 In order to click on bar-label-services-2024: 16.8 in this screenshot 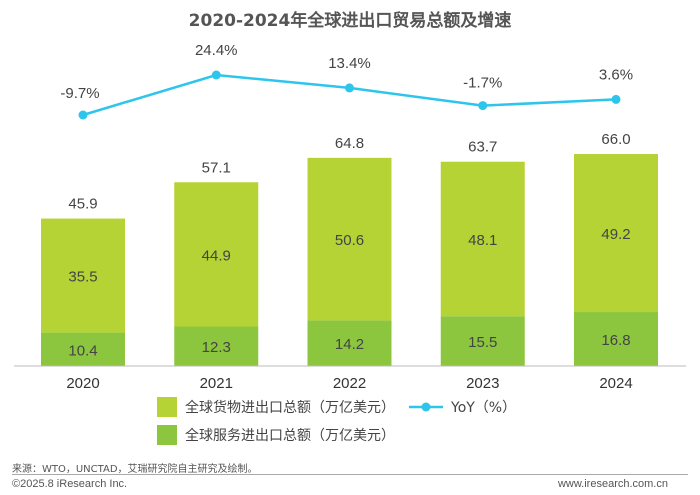, I will do `click(615, 340)`.